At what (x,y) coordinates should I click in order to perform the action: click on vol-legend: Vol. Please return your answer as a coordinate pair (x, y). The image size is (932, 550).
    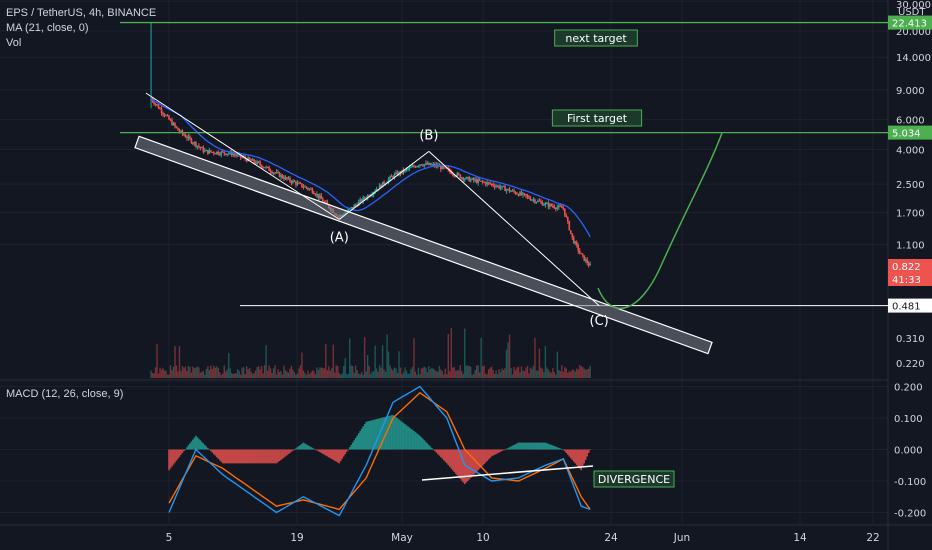
    Looking at the image, I should click on (14, 43).